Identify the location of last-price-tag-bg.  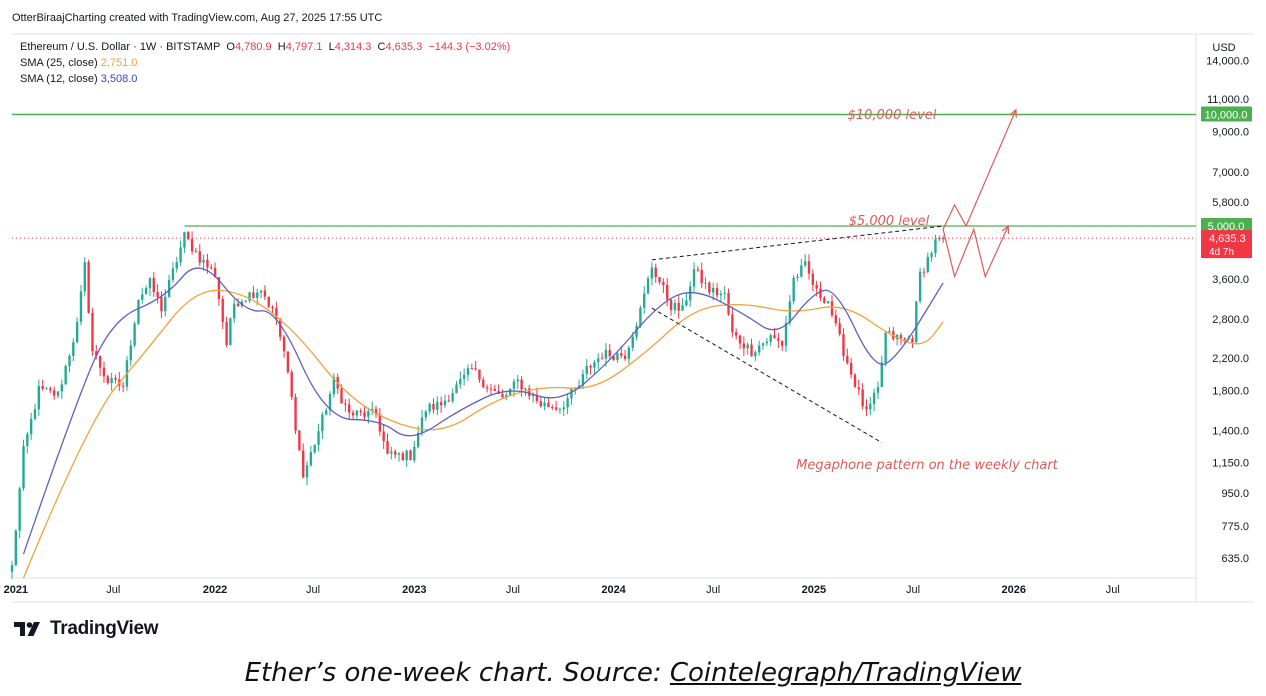
(1226, 244).